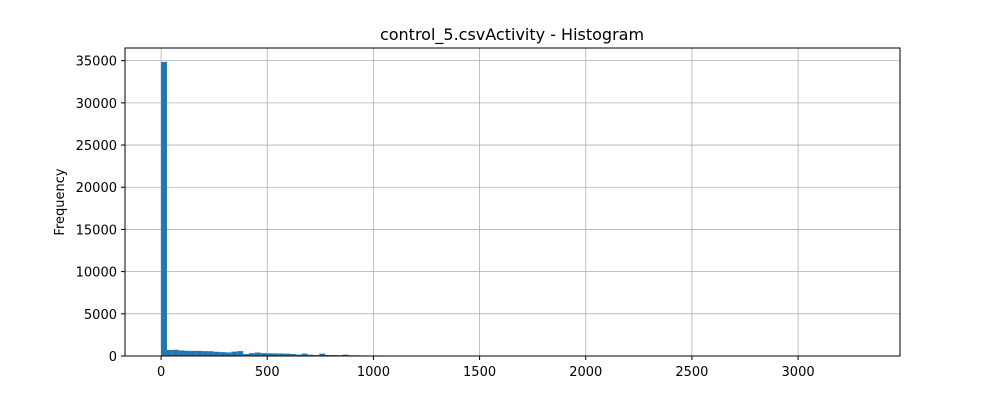 This screenshot has height=400, width=1000. I want to click on y-tick-label: 35000, so click(96, 62).